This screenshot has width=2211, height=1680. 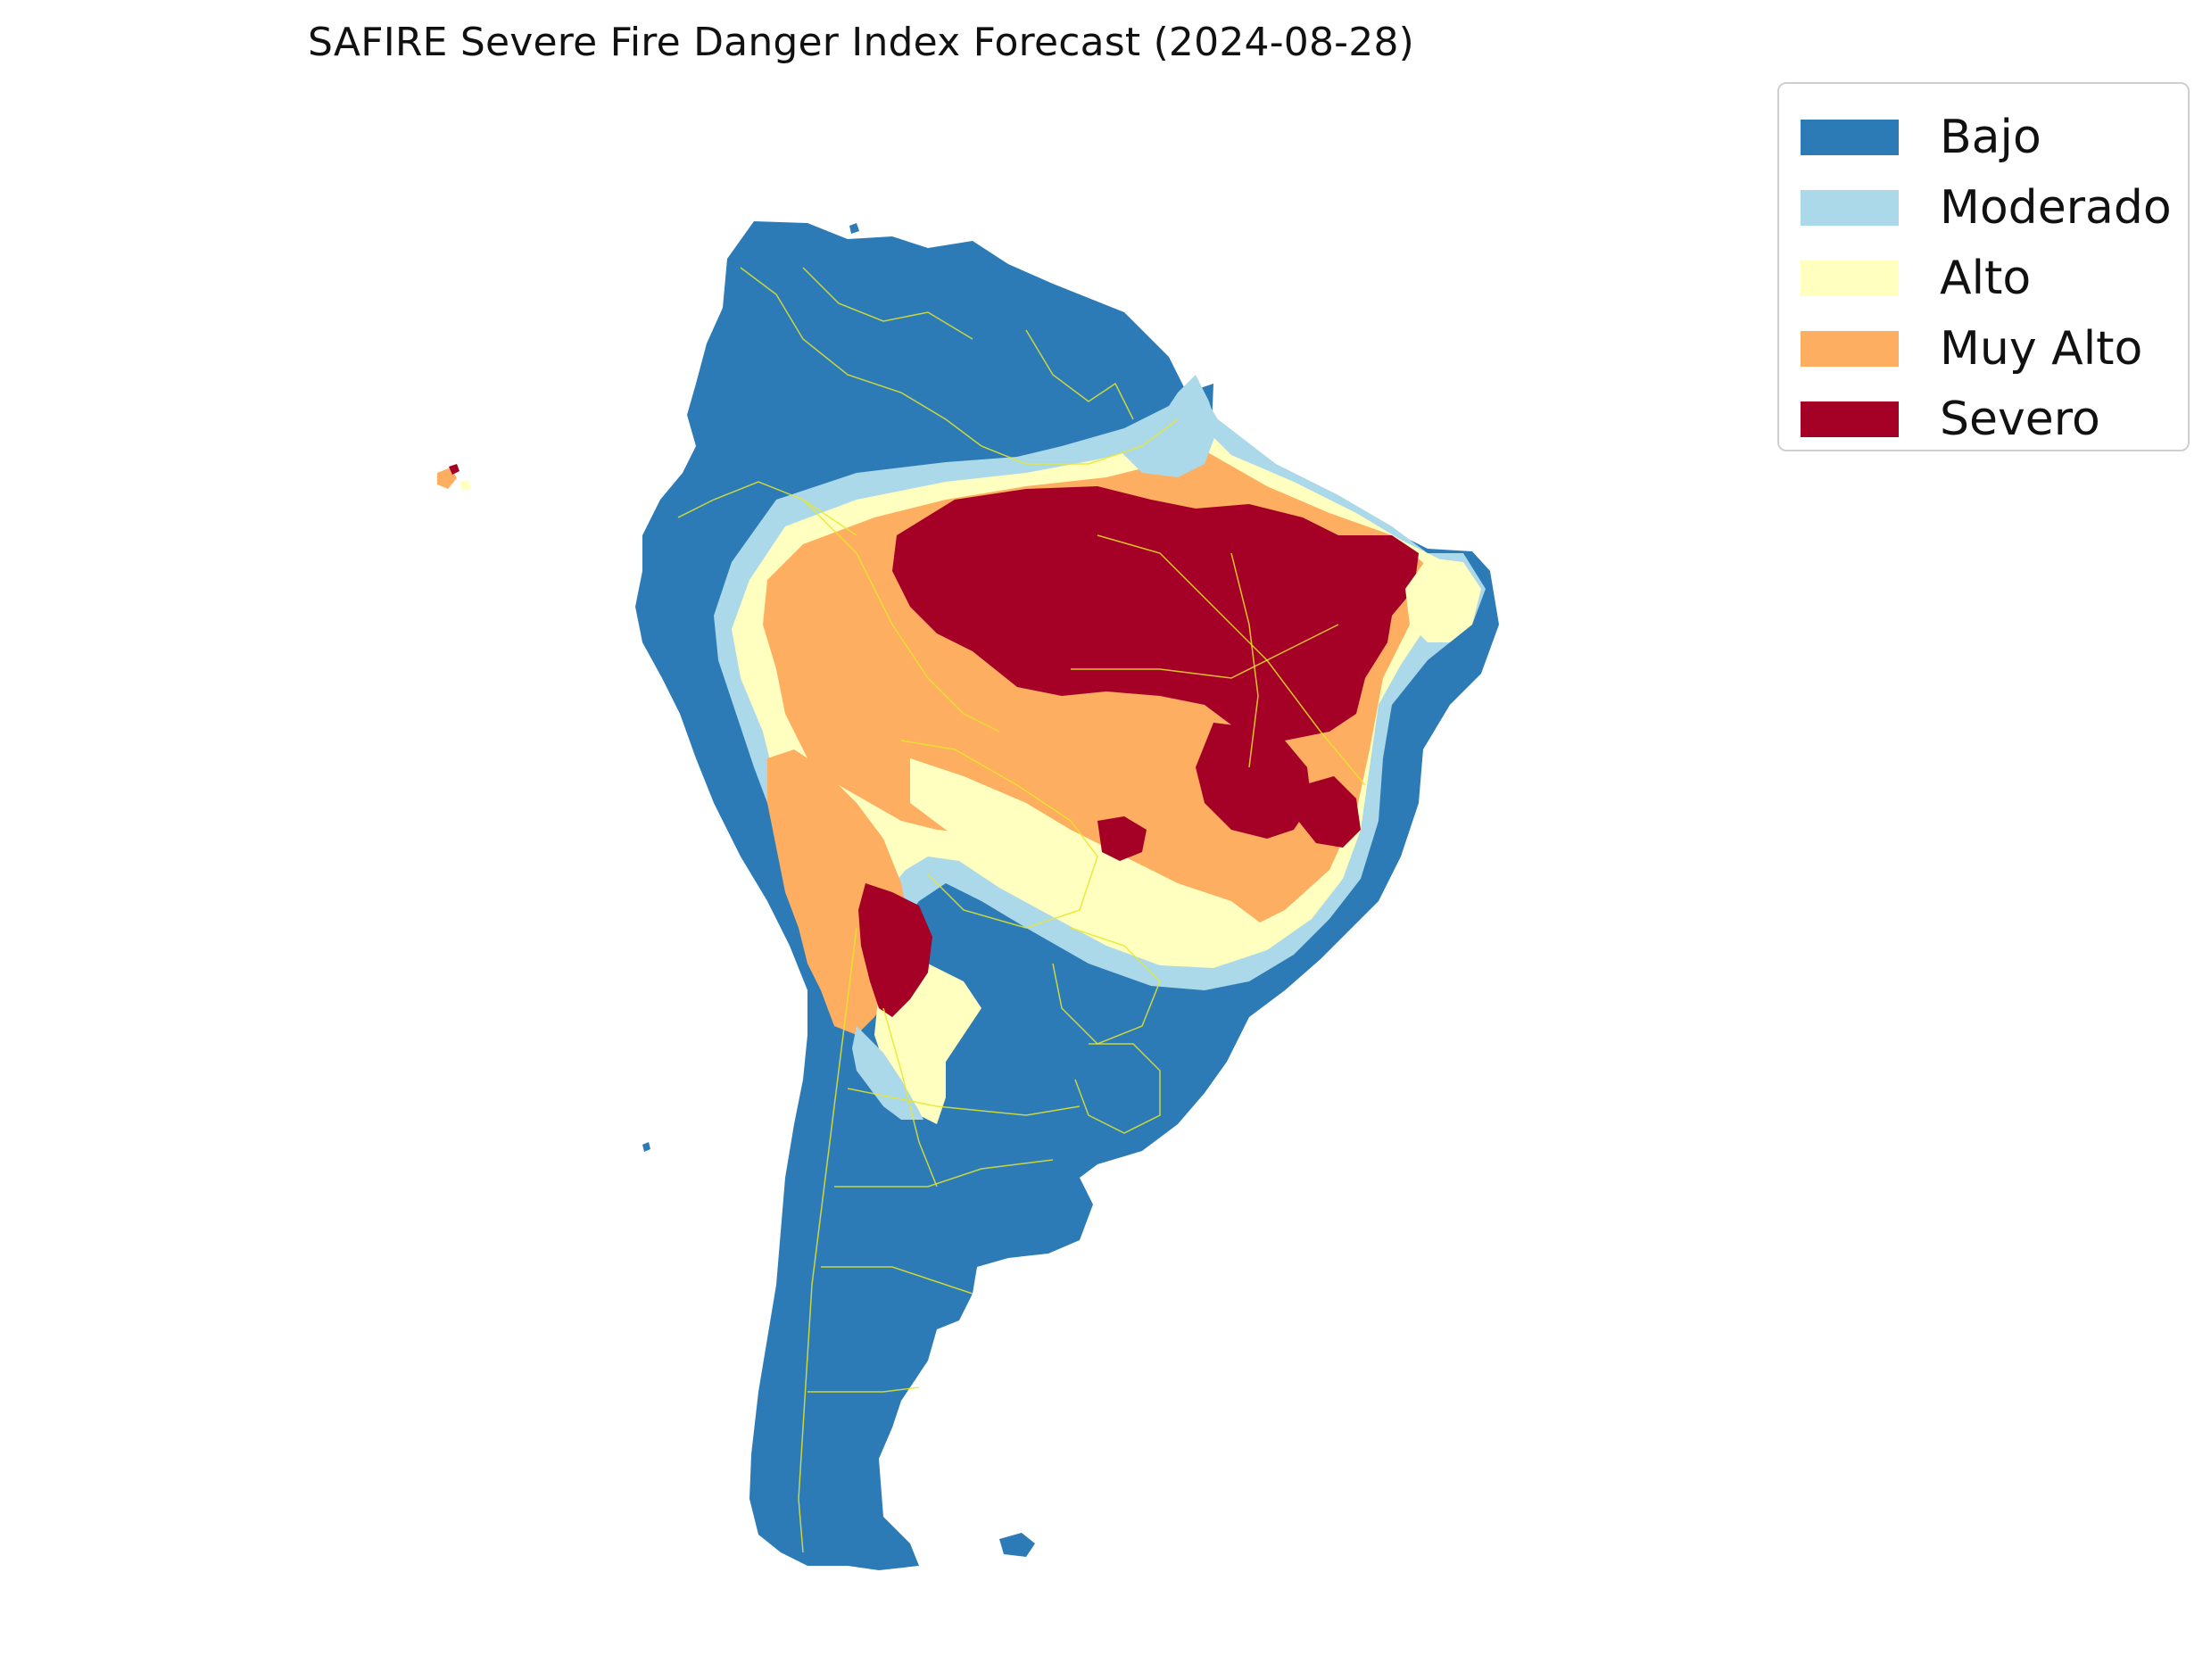 I want to click on border-colombia-venezuela, so click(x=861, y=357).